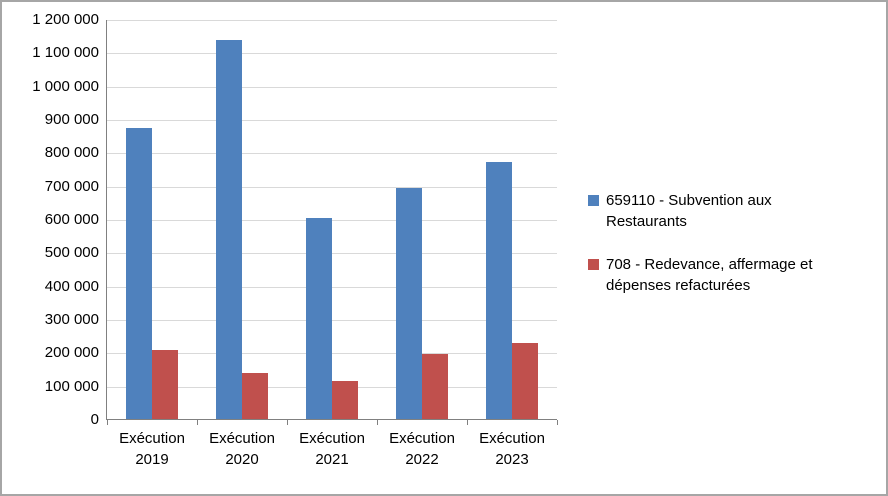  Describe the element at coordinates (71, 319) in the screenshot. I see `y-tick-label: 300 000` at that location.